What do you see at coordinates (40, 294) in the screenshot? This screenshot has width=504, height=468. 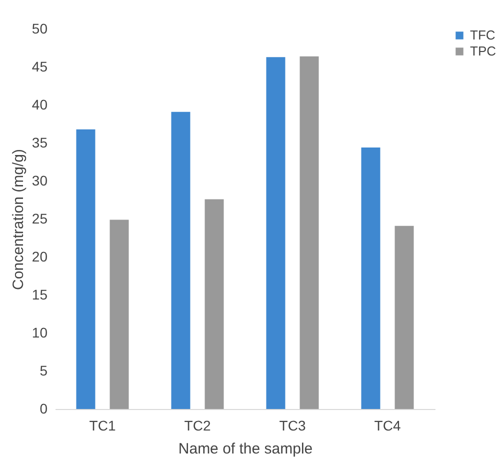 I see `y-tick-label: 15` at bounding box center [40, 294].